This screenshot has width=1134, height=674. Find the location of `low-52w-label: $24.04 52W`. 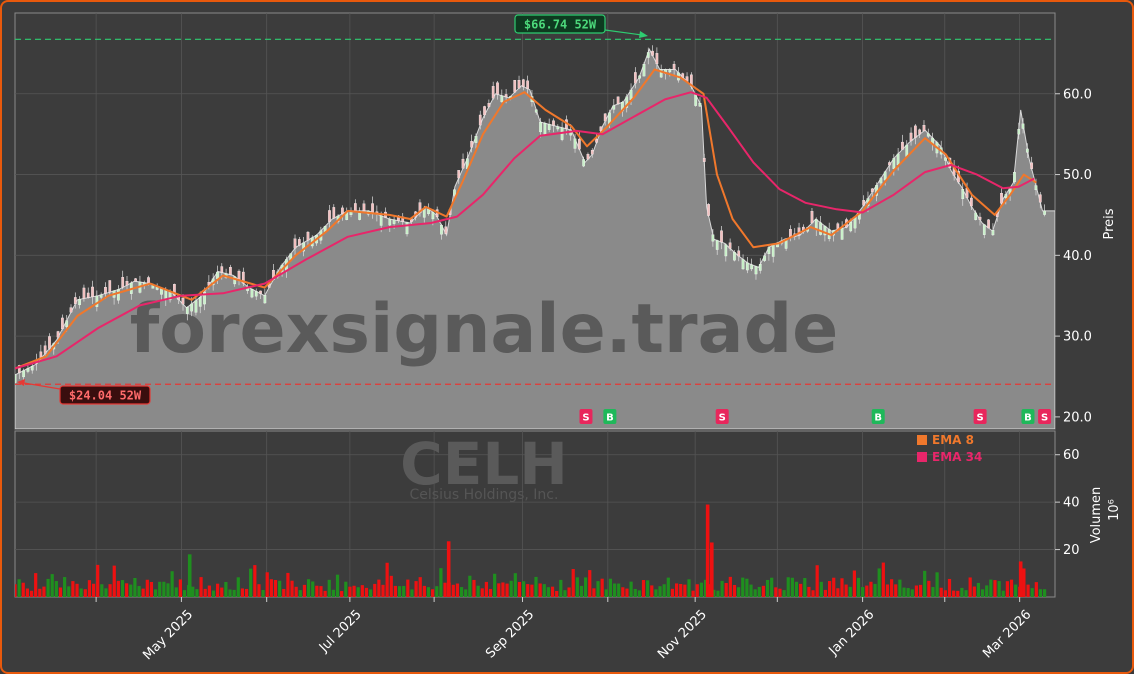

low-52w-label: $24.04 52W is located at coordinates (105, 396).